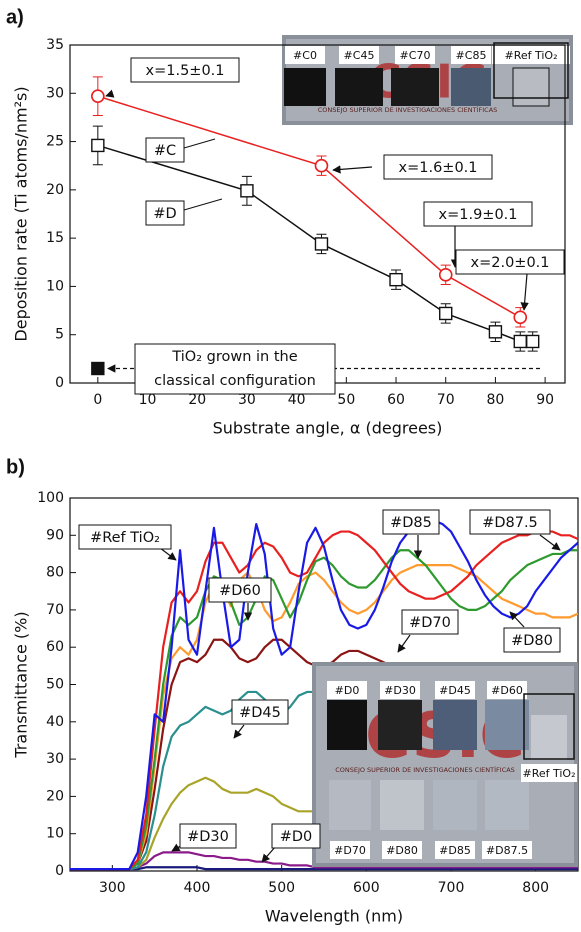 This screenshot has height=932, width=581. I want to click on annotation: #D85, so click(411, 523).